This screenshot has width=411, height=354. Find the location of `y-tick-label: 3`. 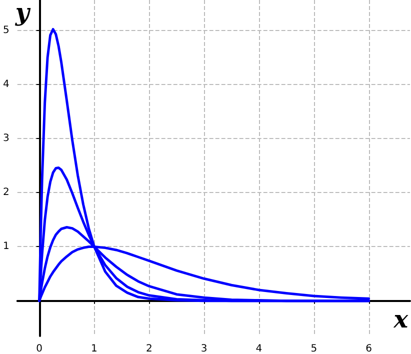

y-tick-label: 3 is located at coordinates (6, 138).